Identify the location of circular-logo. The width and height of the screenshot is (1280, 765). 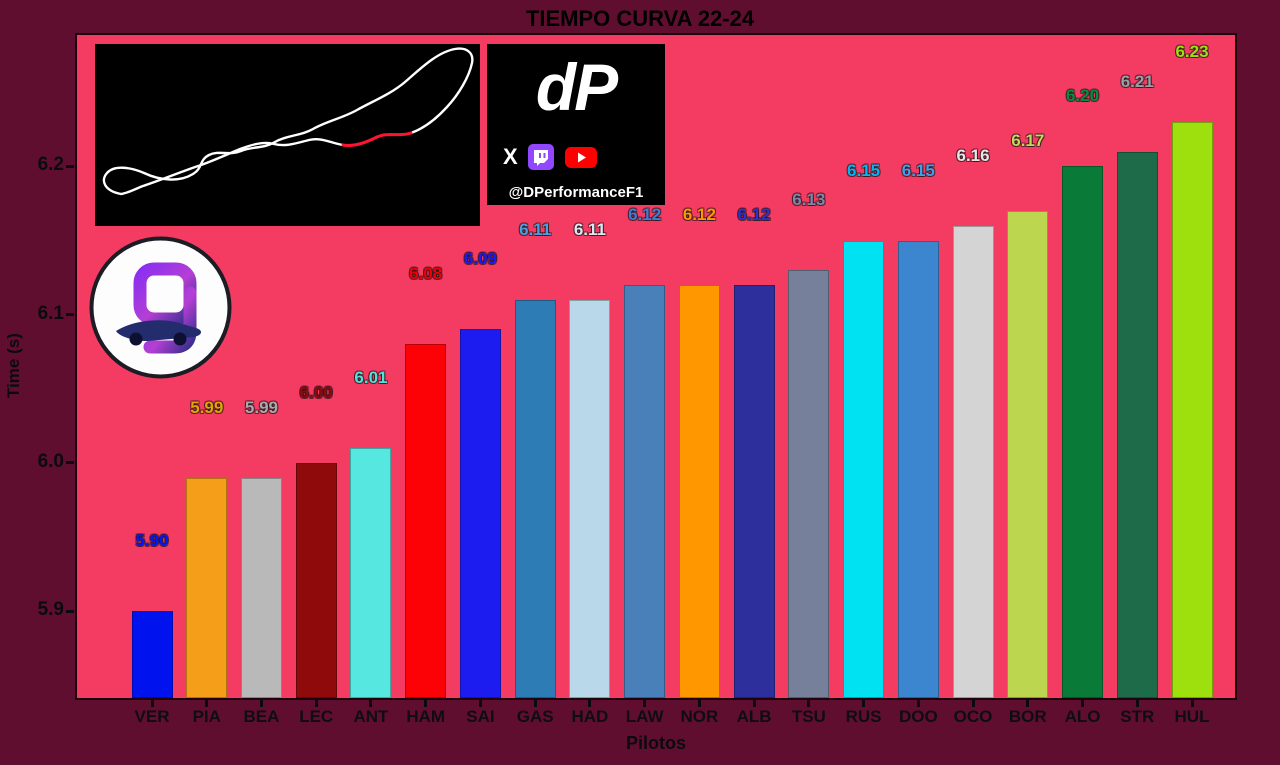
(160, 307).